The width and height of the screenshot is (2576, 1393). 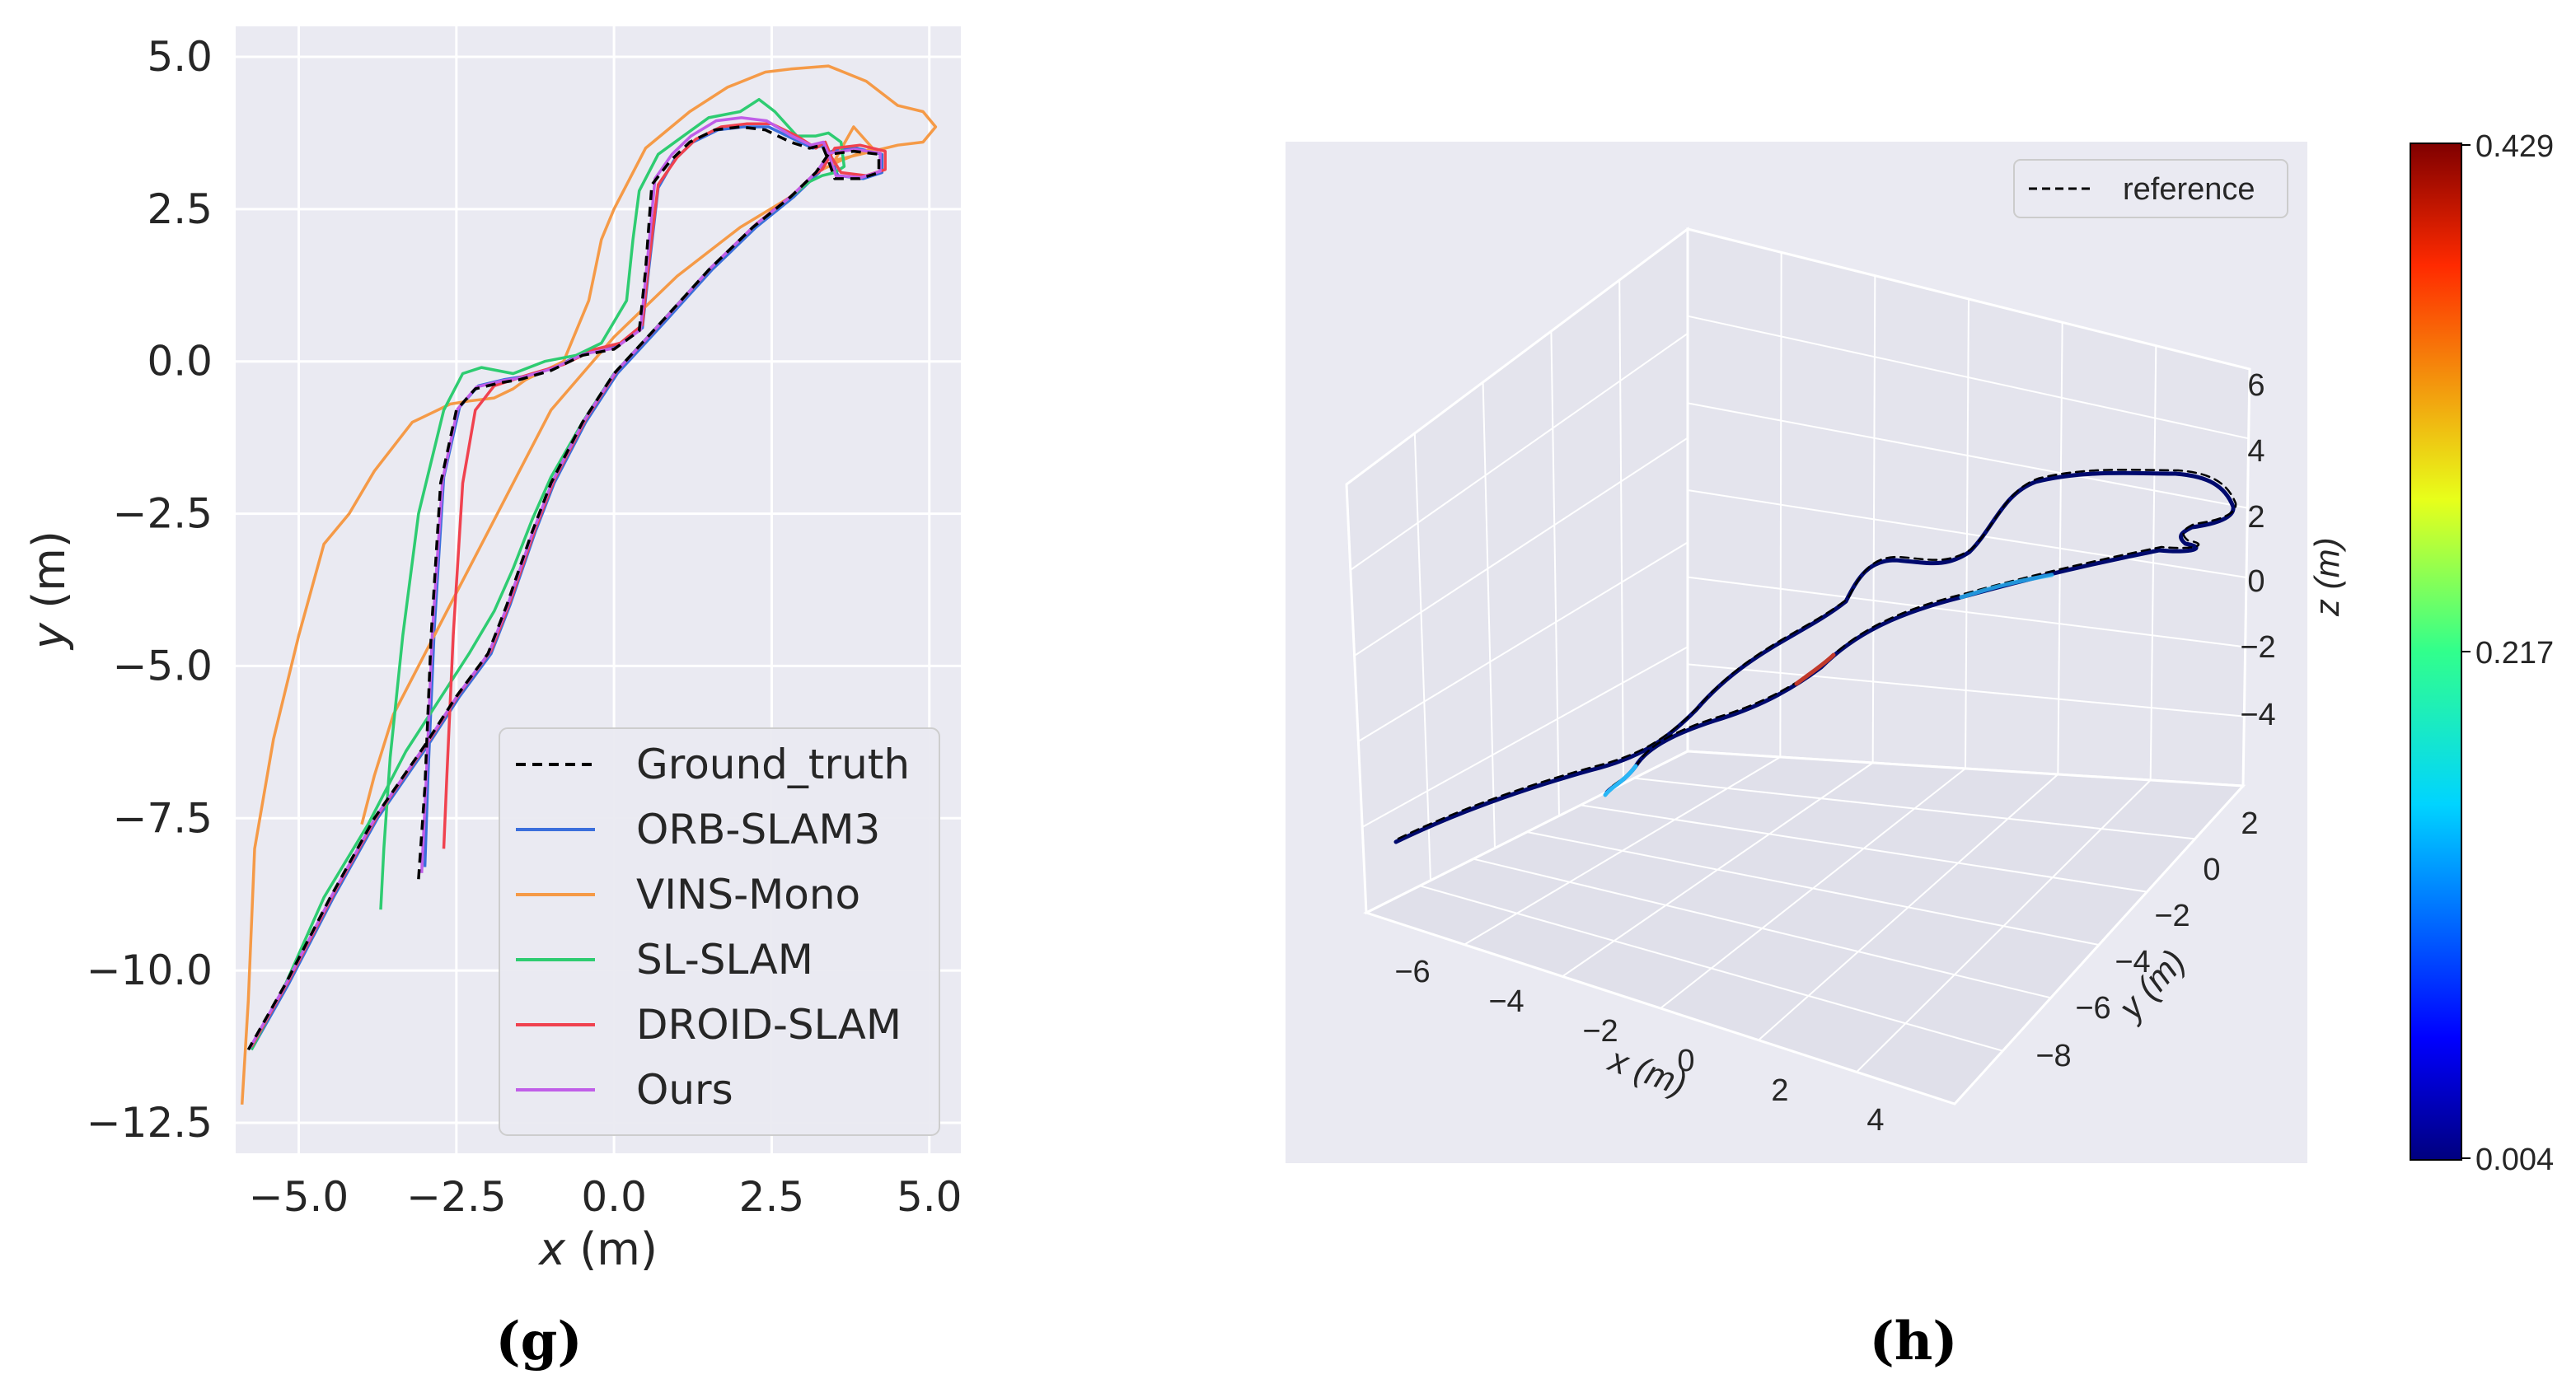 I want to click on z-tick-label-h: 0, so click(x=2256, y=581).